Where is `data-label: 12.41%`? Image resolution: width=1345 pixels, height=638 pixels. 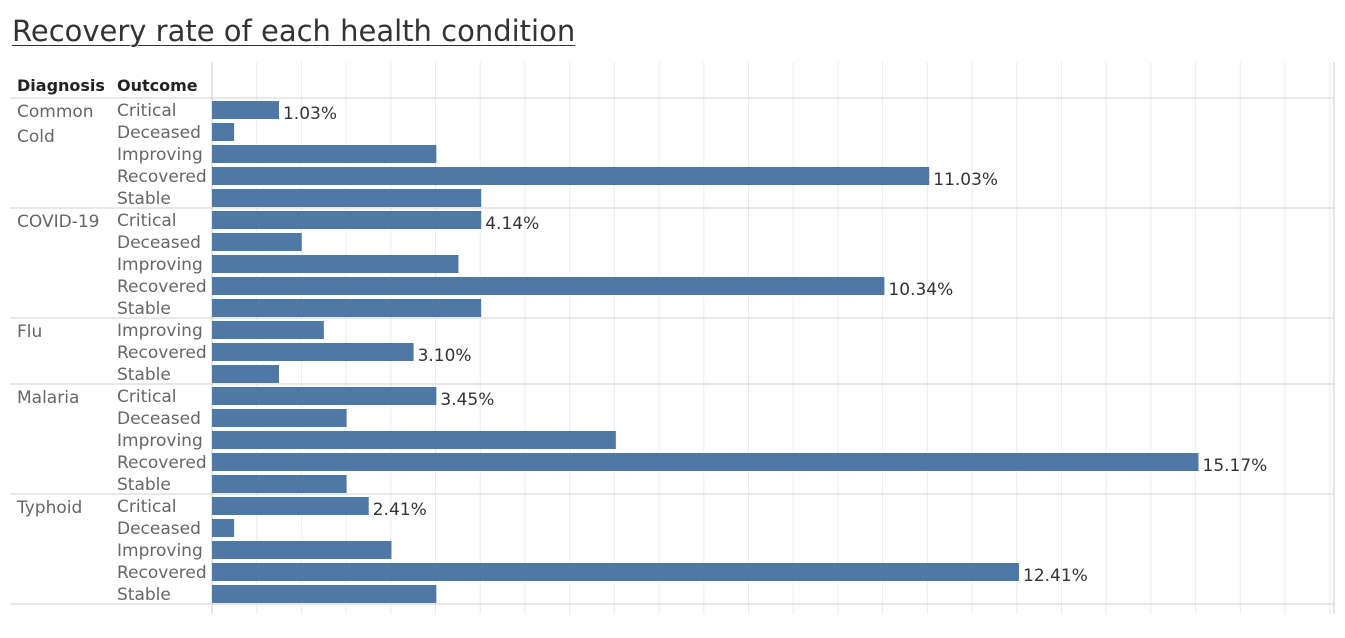 data-label: 12.41% is located at coordinates (1055, 576).